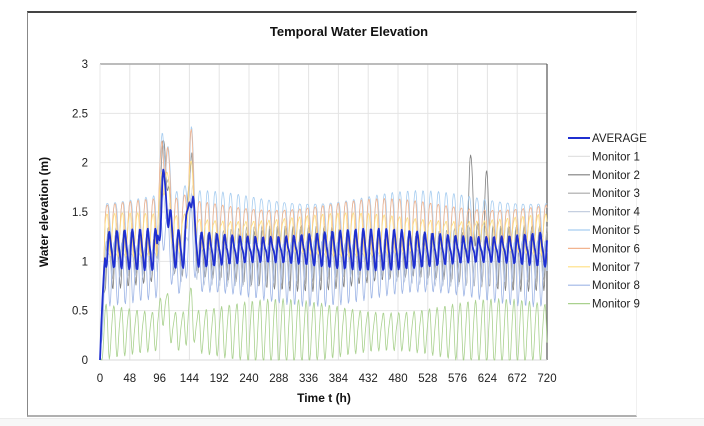 This screenshot has height=426, width=704. I want to click on y-tick-label: 0, so click(85, 361).